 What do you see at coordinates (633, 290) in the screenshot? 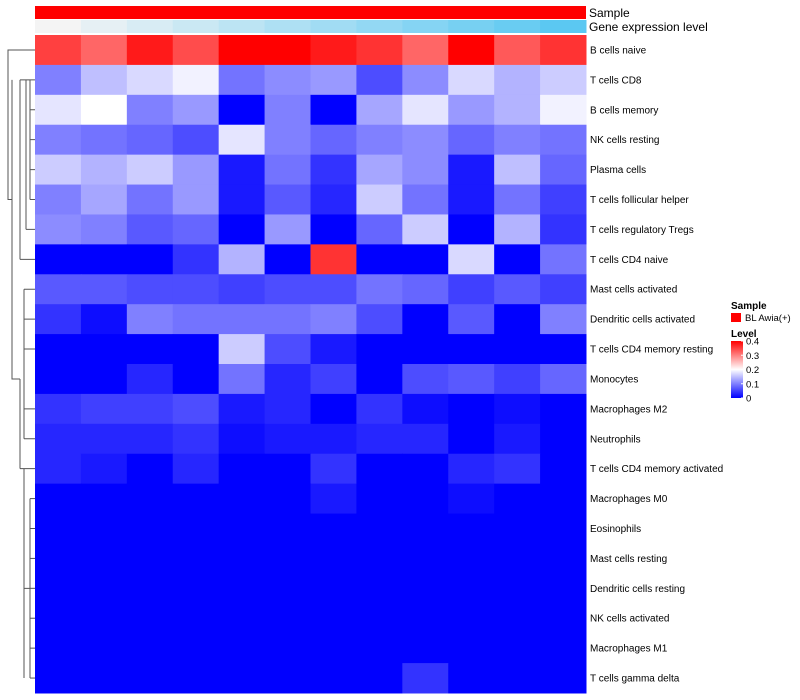
I see `row-label: Mast cells activated` at bounding box center [633, 290].